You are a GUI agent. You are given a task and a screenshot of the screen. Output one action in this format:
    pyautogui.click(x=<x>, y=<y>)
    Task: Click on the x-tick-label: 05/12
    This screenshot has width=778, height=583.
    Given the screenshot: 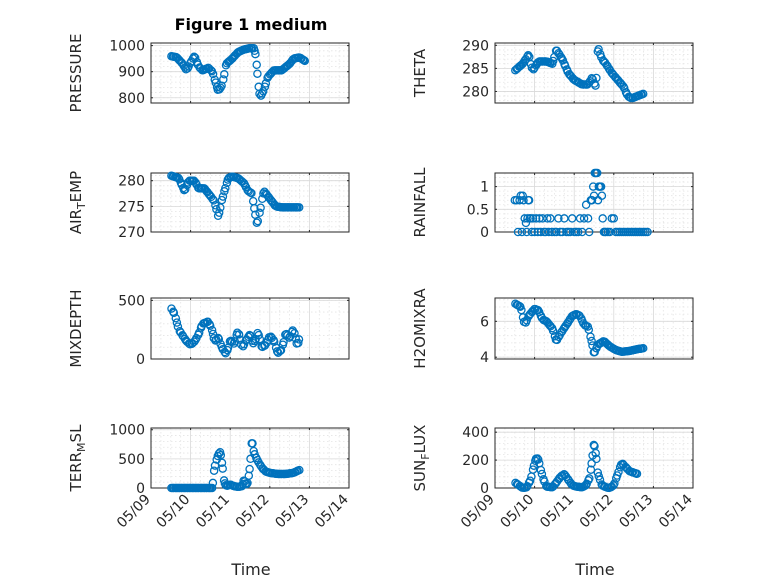 What is the action you would take?
    pyautogui.click(x=253, y=512)
    